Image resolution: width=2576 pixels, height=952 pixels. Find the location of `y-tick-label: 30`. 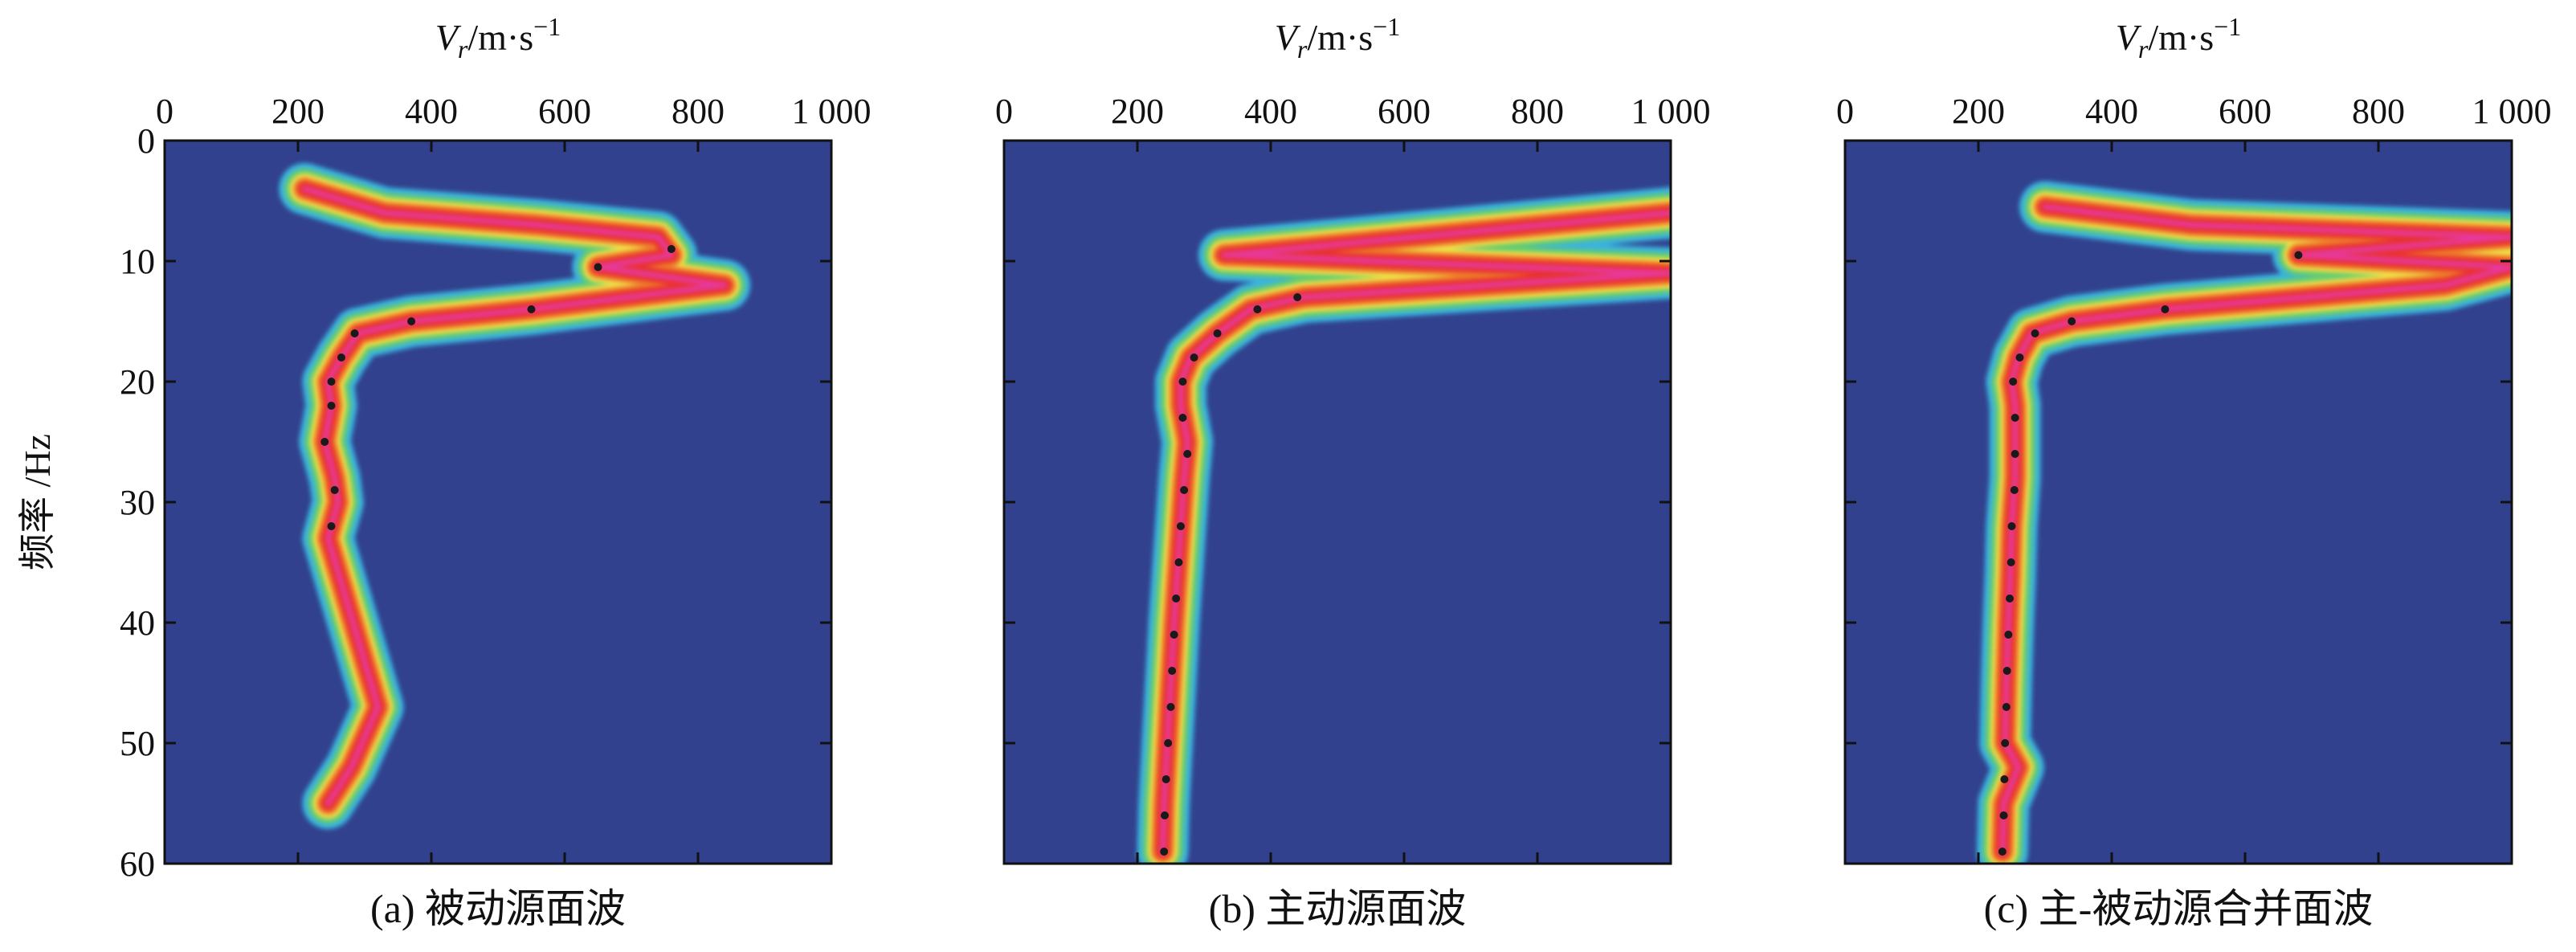

y-tick-label: 30 is located at coordinates (137, 502).